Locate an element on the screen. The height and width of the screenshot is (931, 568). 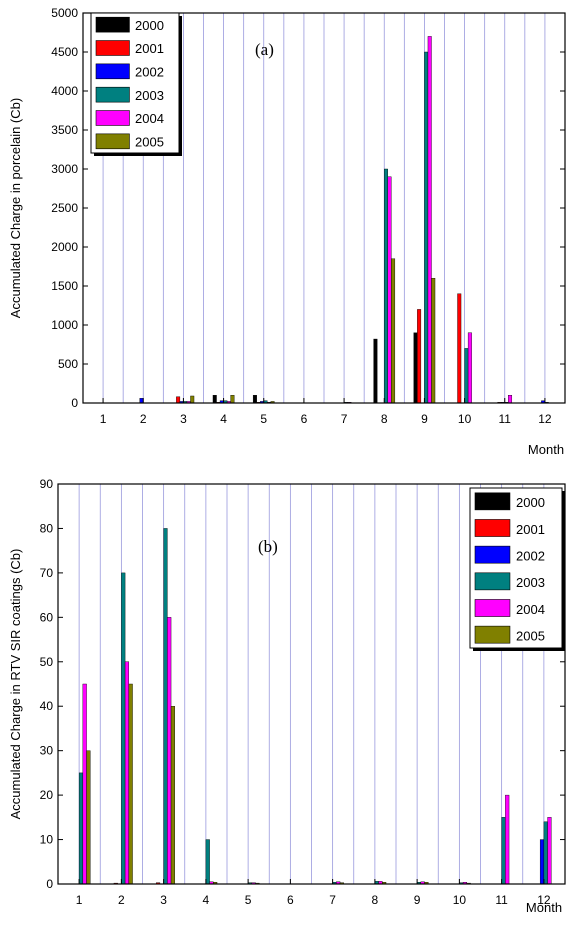
bar-2004-m8 is located at coordinates (389, 290).